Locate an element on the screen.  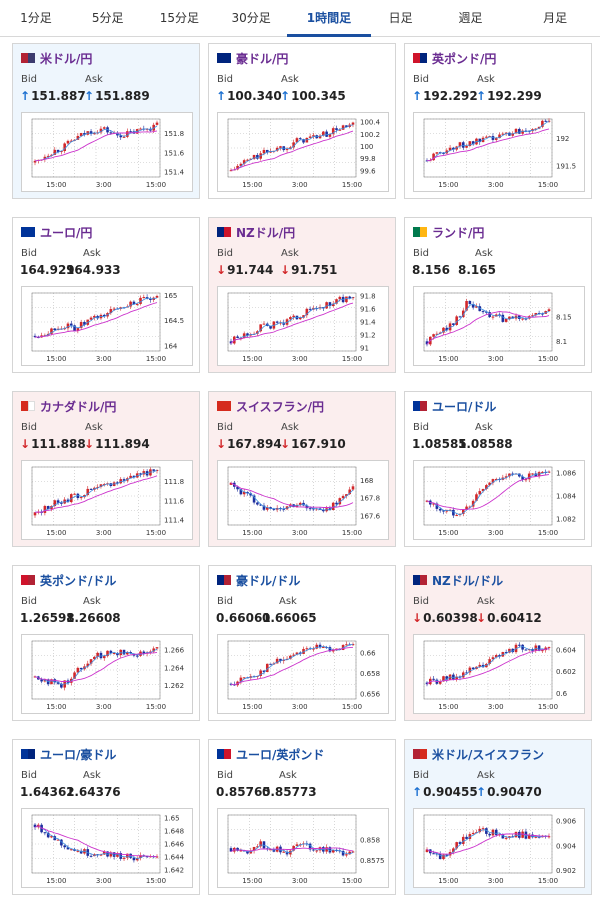
tab-6: 日足 is located at coordinates (400, 18).